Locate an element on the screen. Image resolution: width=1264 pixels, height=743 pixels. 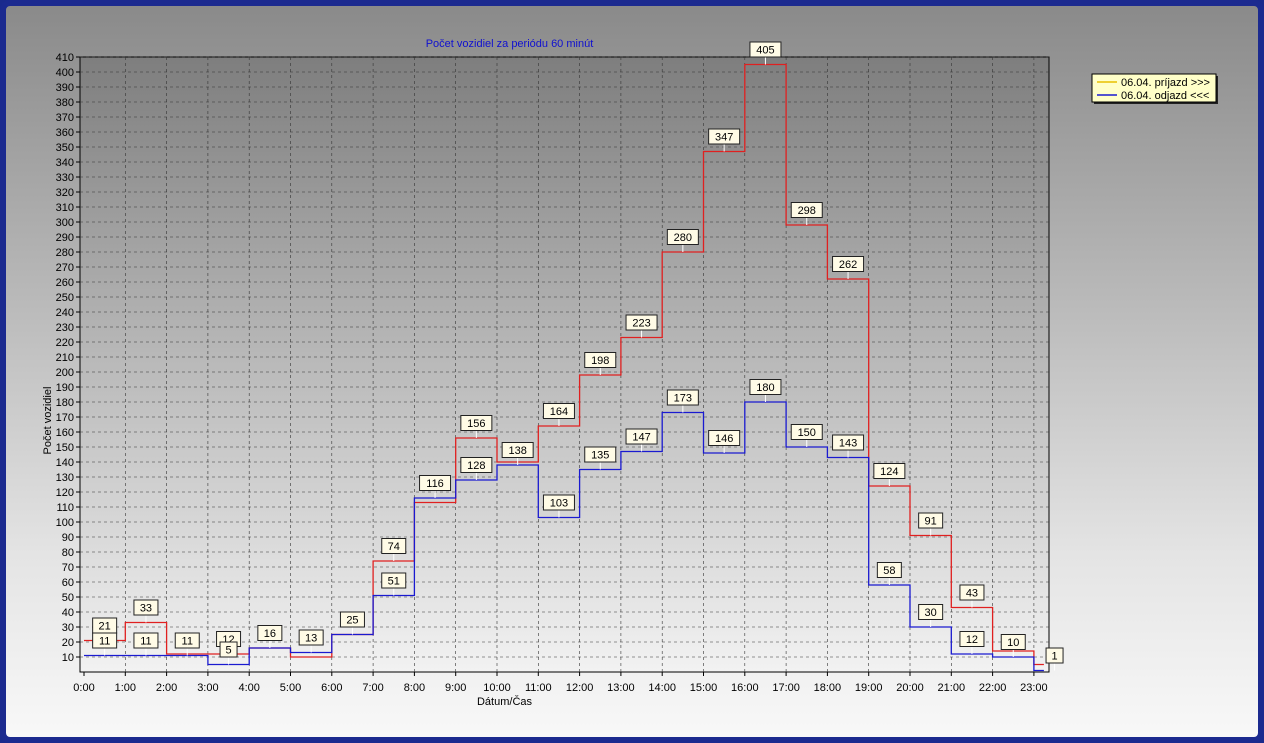
data-label: 262 is located at coordinates (848, 265).